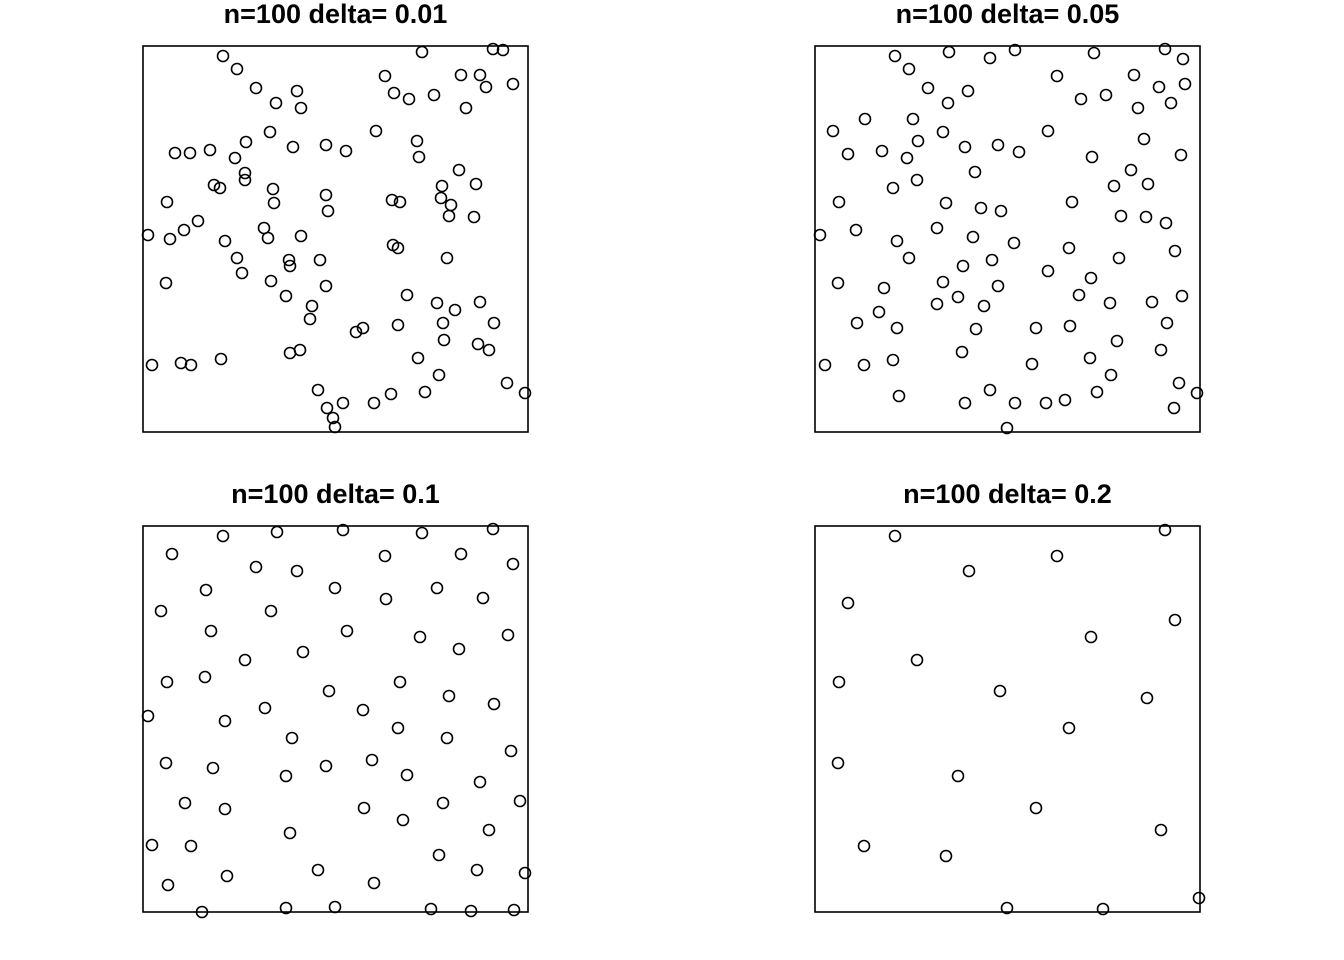 The height and width of the screenshot is (960, 1344). Describe the element at coordinates (1007, 494) in the screenshot. I see `chart-title: n=100 delta= 0.2` at that location.